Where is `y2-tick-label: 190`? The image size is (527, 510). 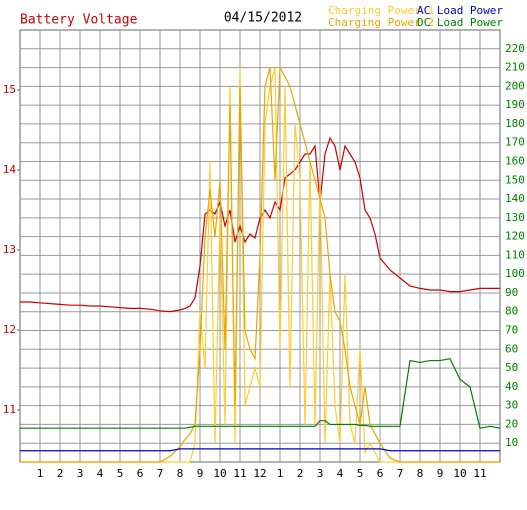
y2-tick-label: 190 is located at coordinates (515, 104).